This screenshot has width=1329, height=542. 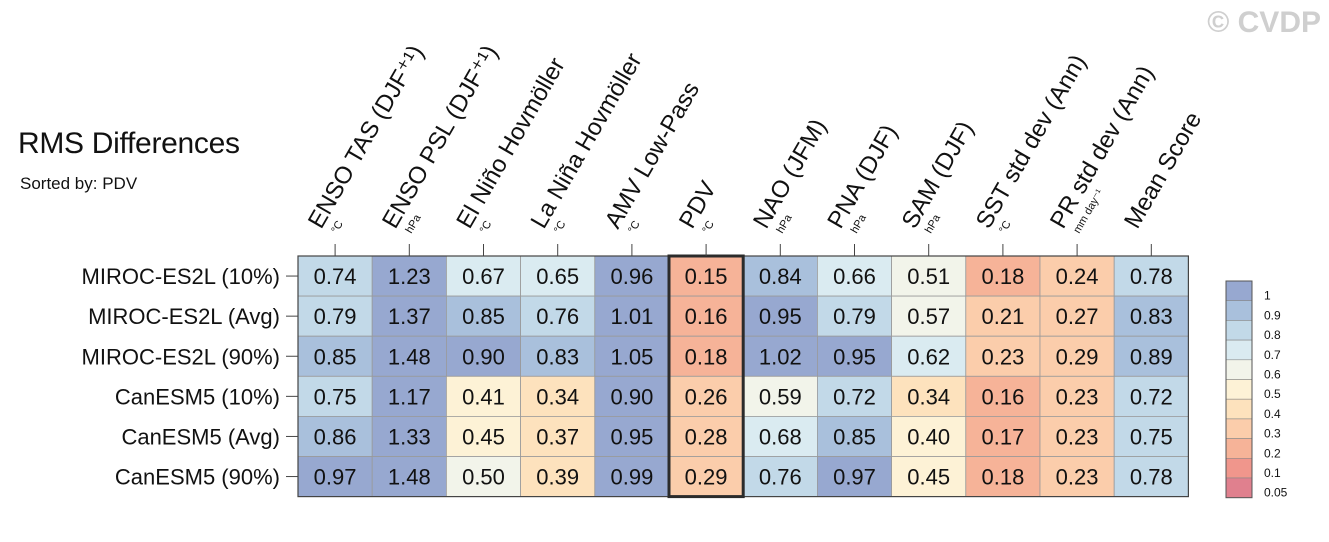 I want to click on cell-value-label: 0.99, so click(x=631, y=477).